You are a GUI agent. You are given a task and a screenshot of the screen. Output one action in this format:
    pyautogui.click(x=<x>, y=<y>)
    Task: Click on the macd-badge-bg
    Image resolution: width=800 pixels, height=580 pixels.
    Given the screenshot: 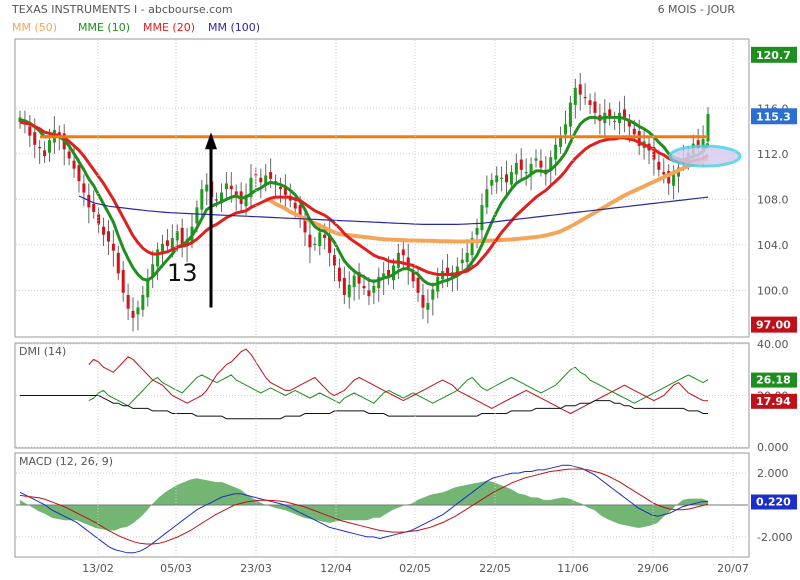 What is the action you would take?
    pyautogui.click(x=774, y=502)
    